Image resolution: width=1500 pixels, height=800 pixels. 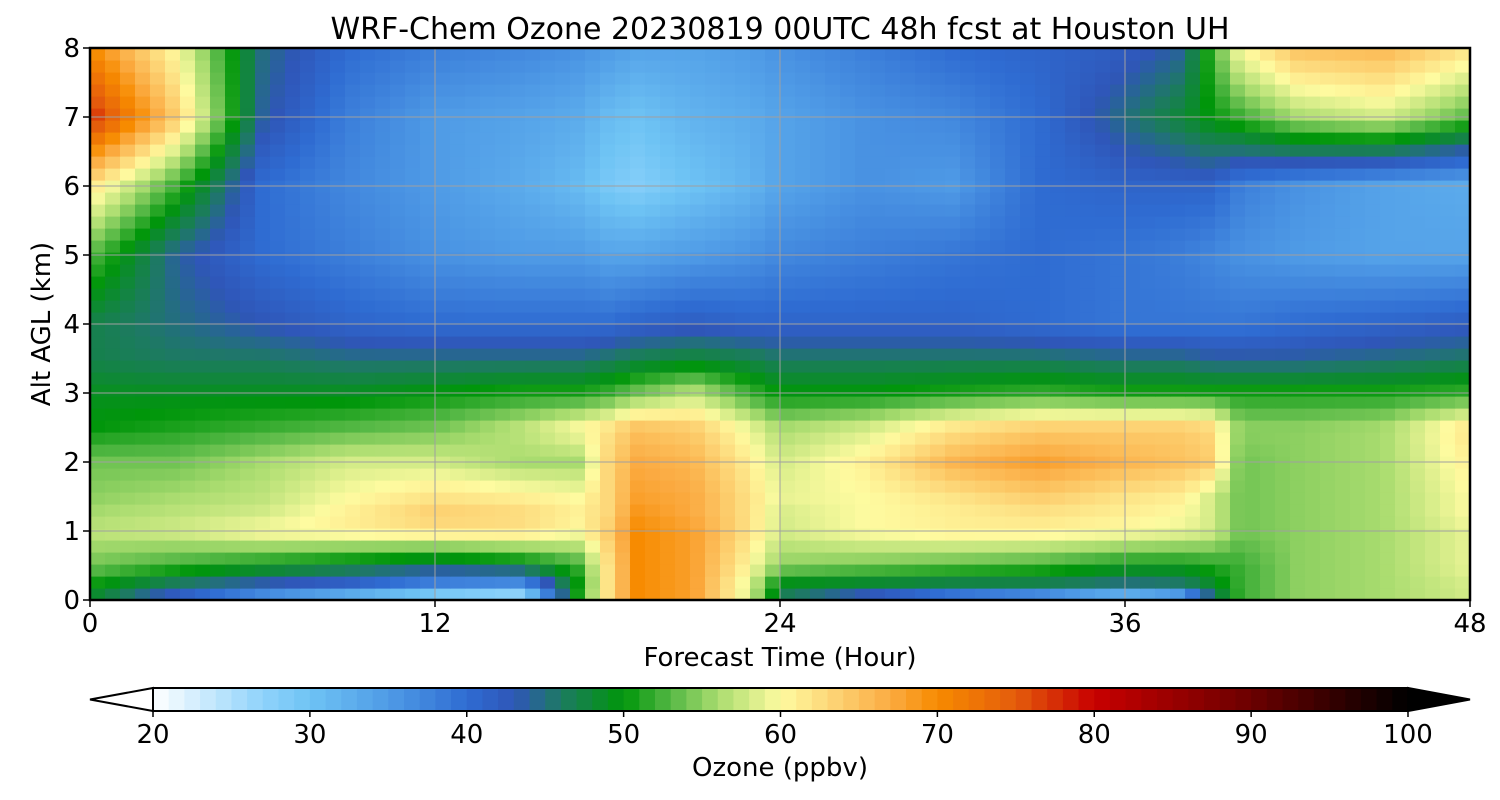 What do you see at coordinates (121, 699) in the screenshot?
I see `colorbar-min-extension` at bounding box center [121, 699].